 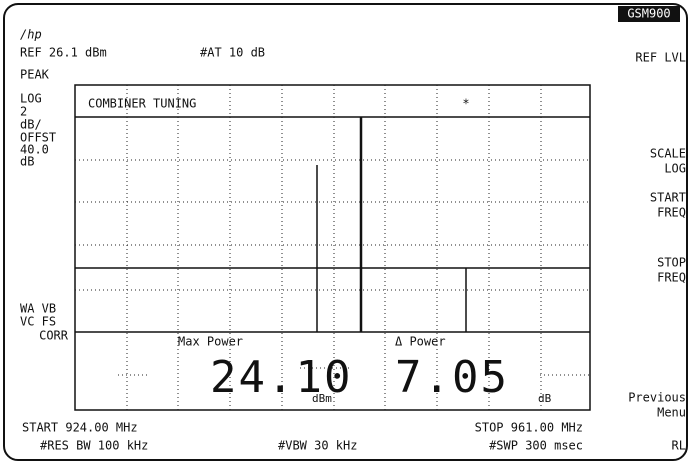 I want to click on mode-badge, so click(x=649, y=14).